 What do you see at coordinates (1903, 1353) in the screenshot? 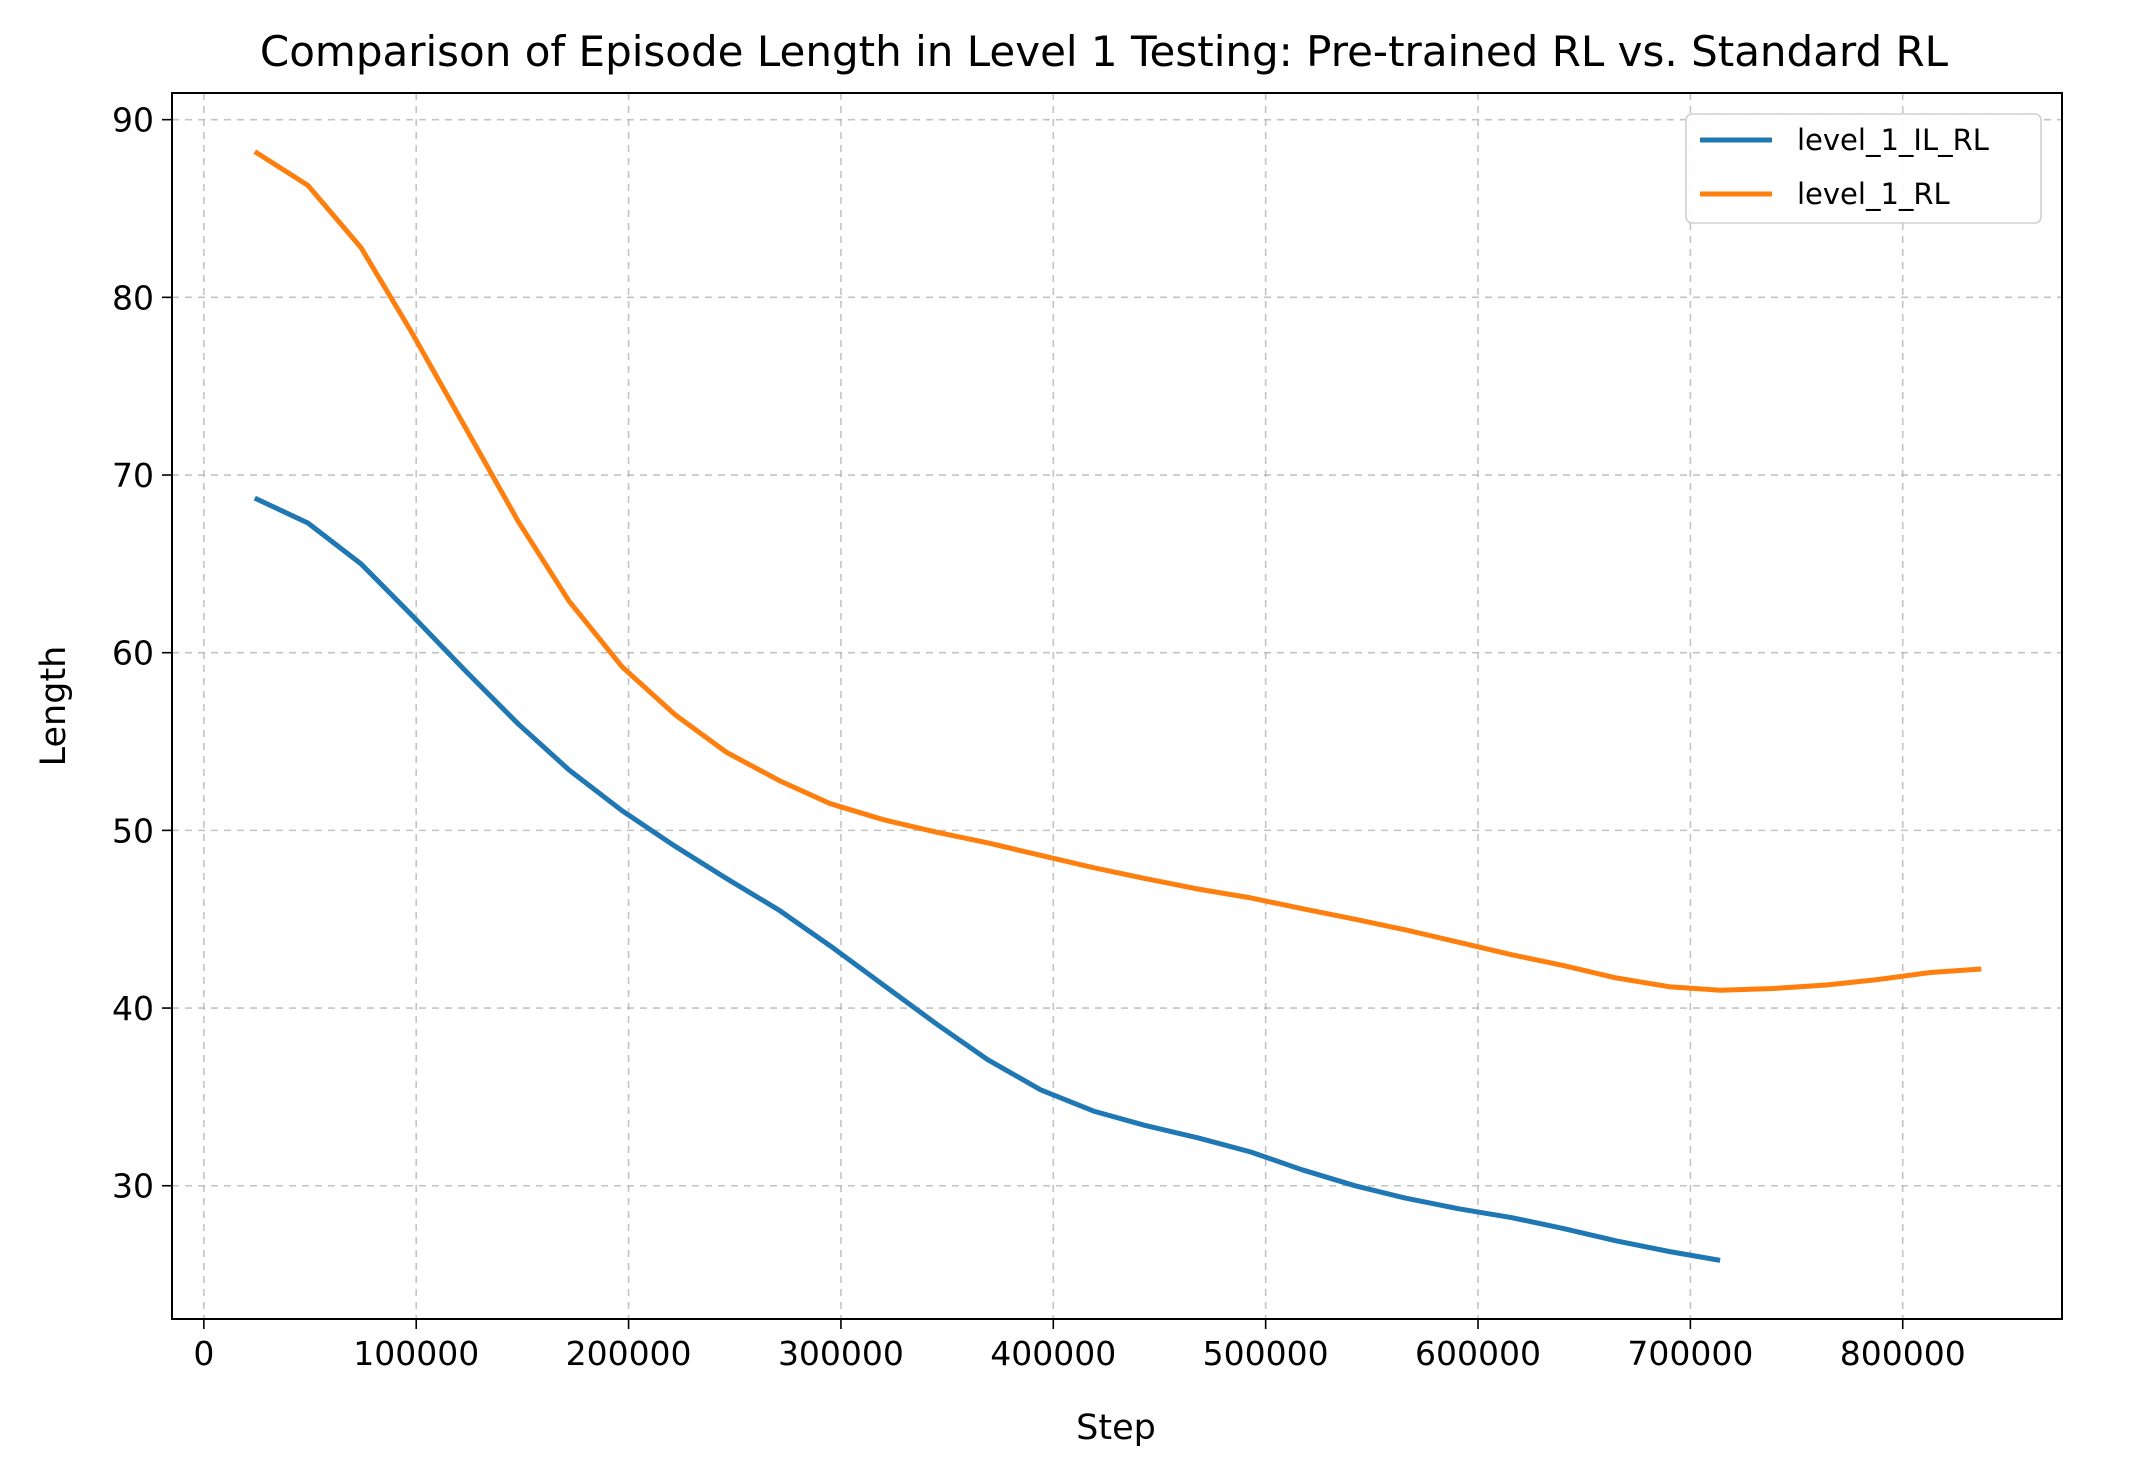
I see `x-tick-label: 800000` at bounding box center [1903, 1353].